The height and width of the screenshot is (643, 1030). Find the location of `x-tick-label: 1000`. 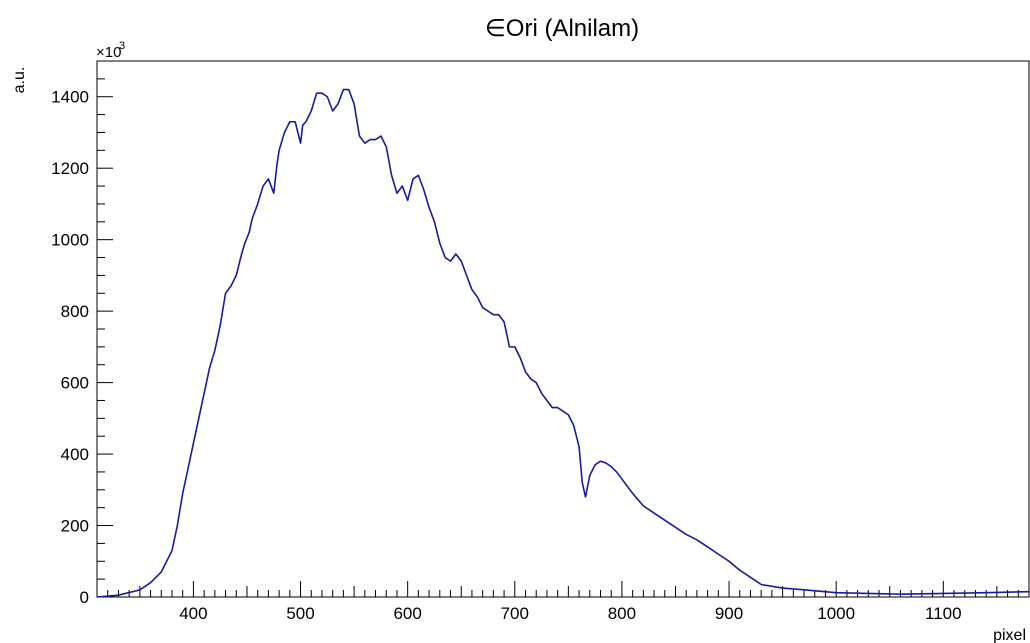

x-tick-label: 1000 is located at coordinates (836, 613).